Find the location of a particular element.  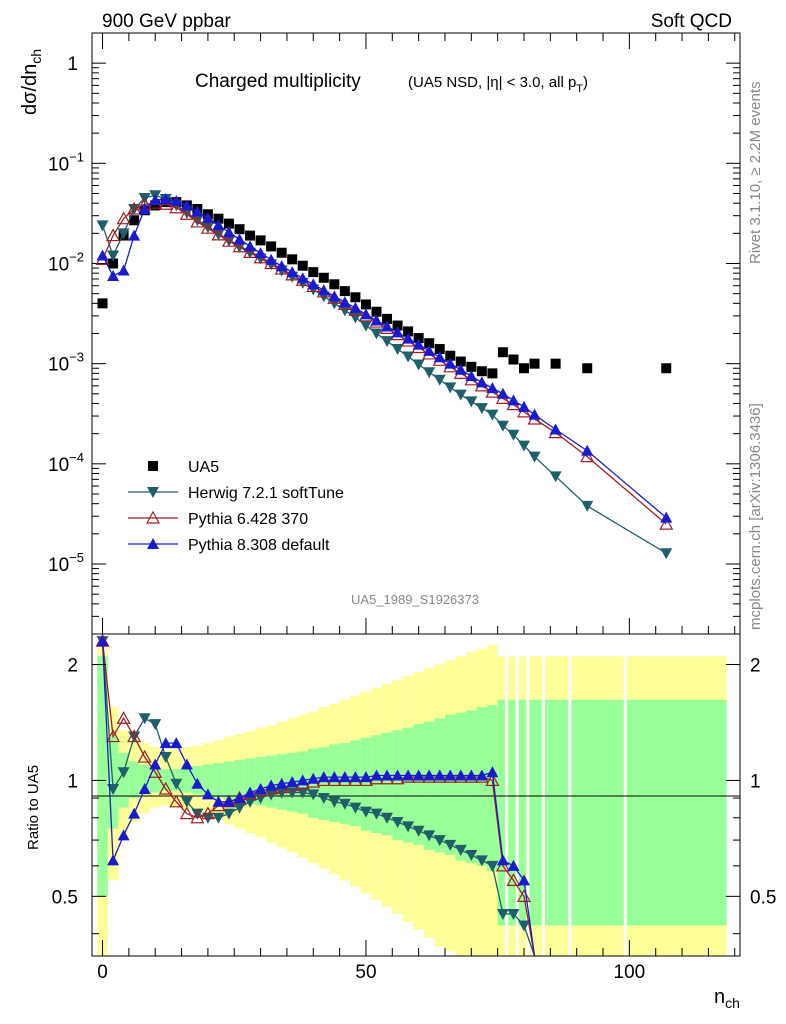

legend-entry: Herwig 7.2.1 softTune is located at coordinates (236, 493).